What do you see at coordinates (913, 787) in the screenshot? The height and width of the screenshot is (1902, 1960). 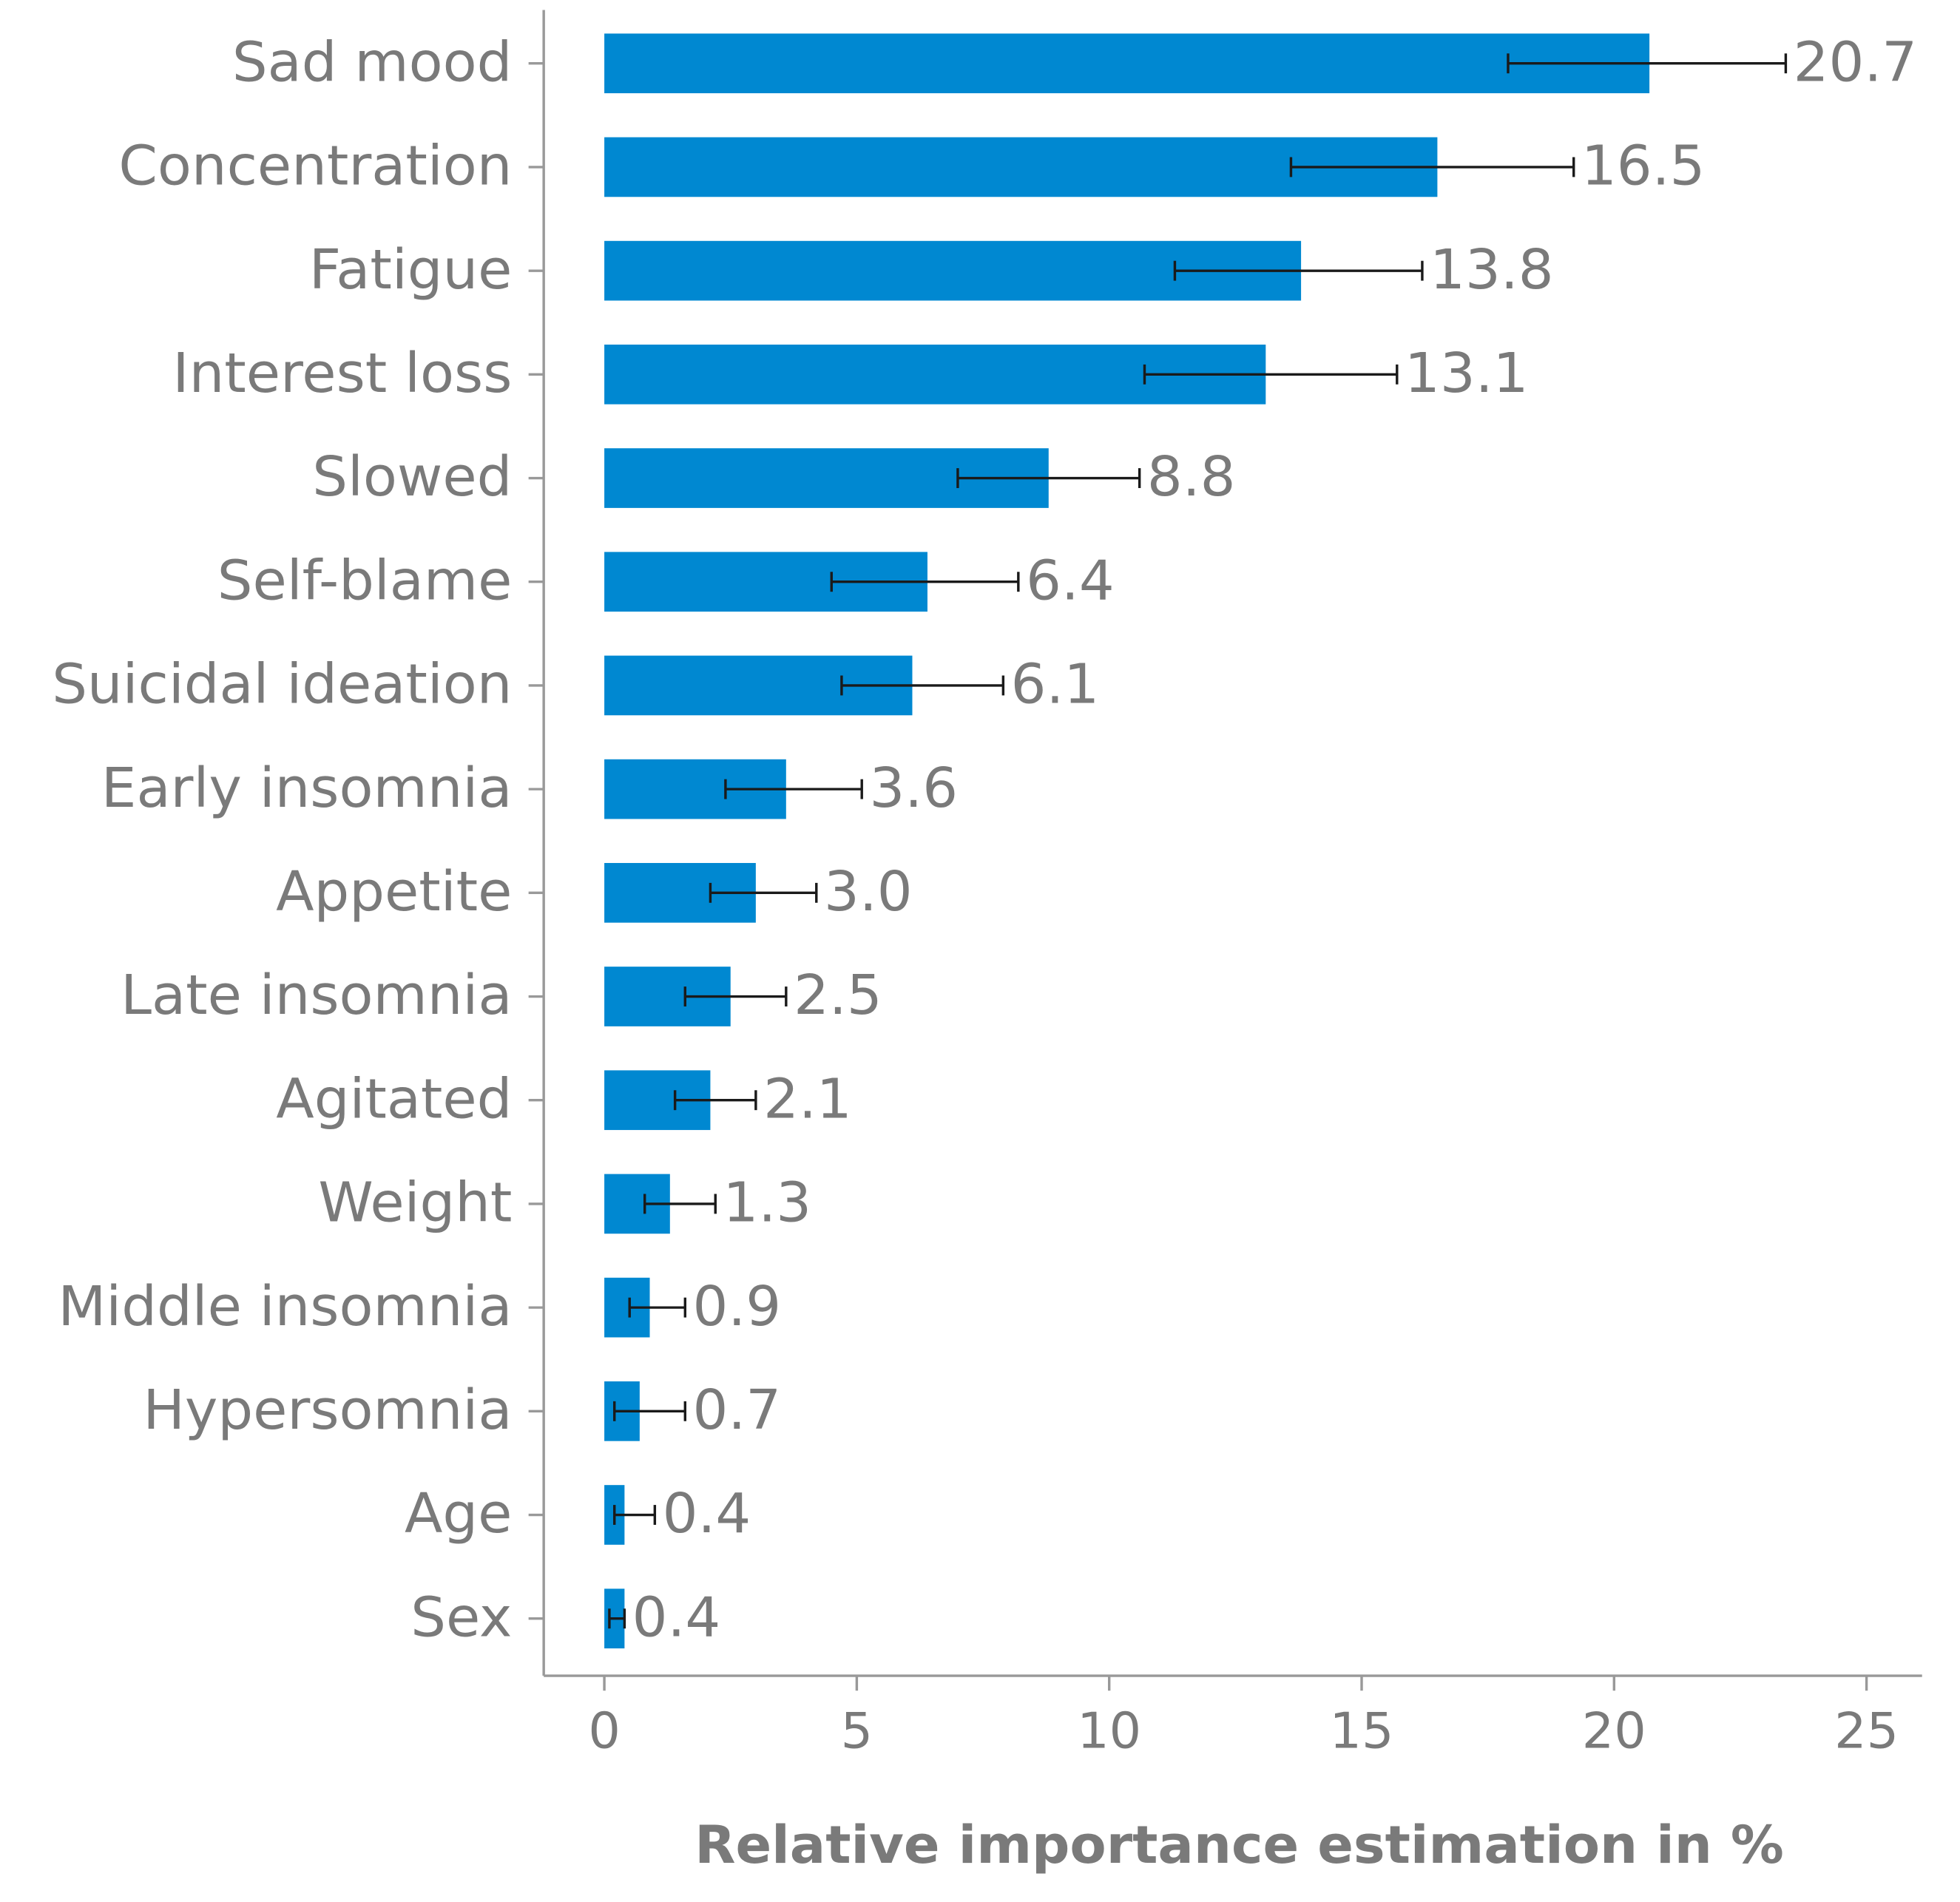 I see `value-label: 3.6` at bounding box center [913, 787].